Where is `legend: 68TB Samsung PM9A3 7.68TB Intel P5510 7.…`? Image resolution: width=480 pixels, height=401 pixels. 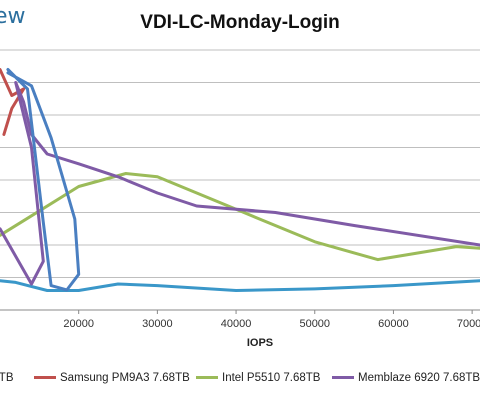
legend: 68TB Samsung PM9A3 7.68TB Intel P5510 7.… is located at coordinates (240, 382).